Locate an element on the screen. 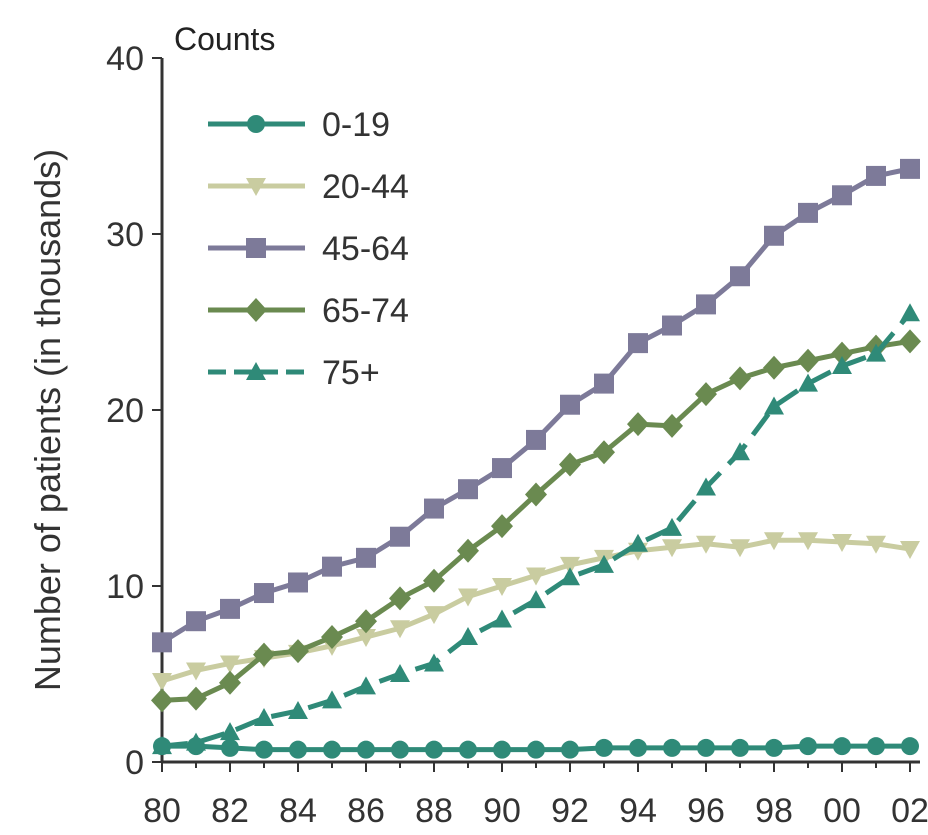 The width and height of the screenshot is (928, 835). legend-label: 20-44 is located at coordinates (365, 187).